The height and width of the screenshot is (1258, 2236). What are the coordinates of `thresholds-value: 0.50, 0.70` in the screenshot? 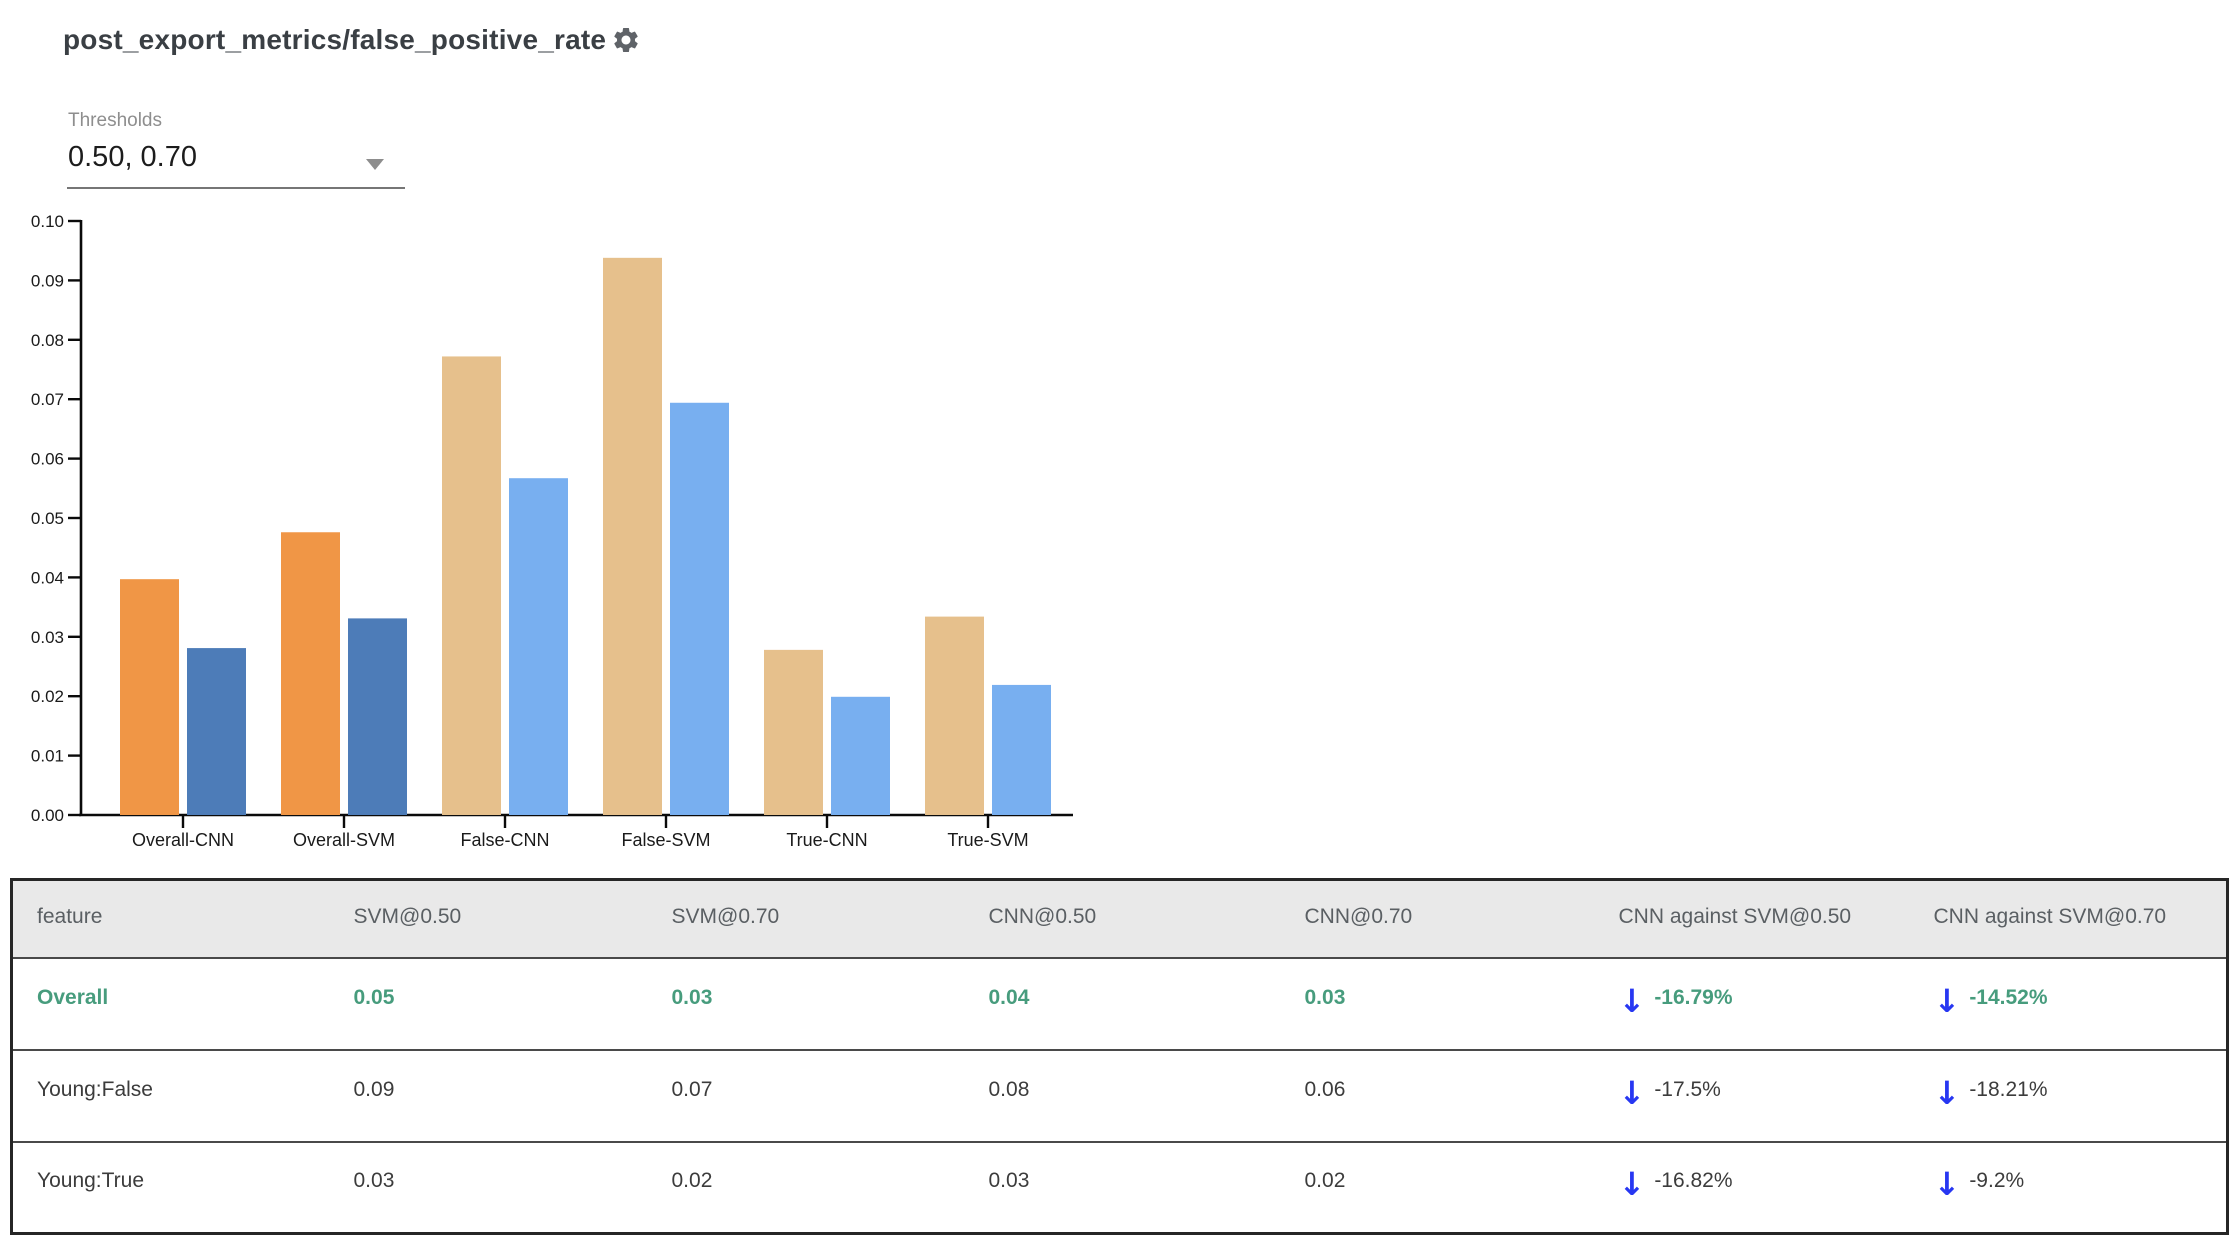 It's located at (132, 157).